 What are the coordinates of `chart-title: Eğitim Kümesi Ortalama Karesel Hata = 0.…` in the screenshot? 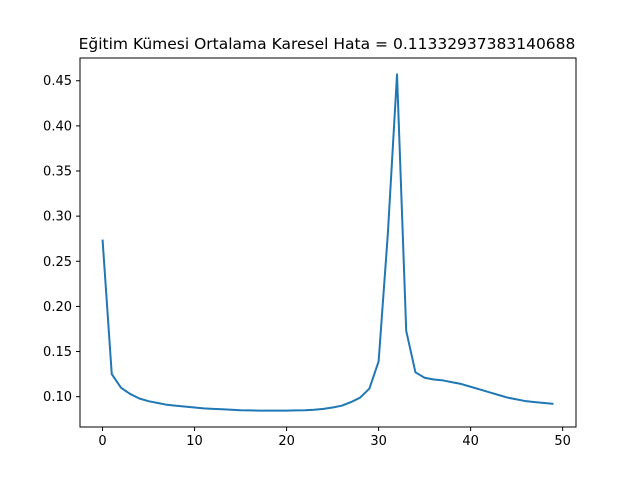 It's located at (327, 44).